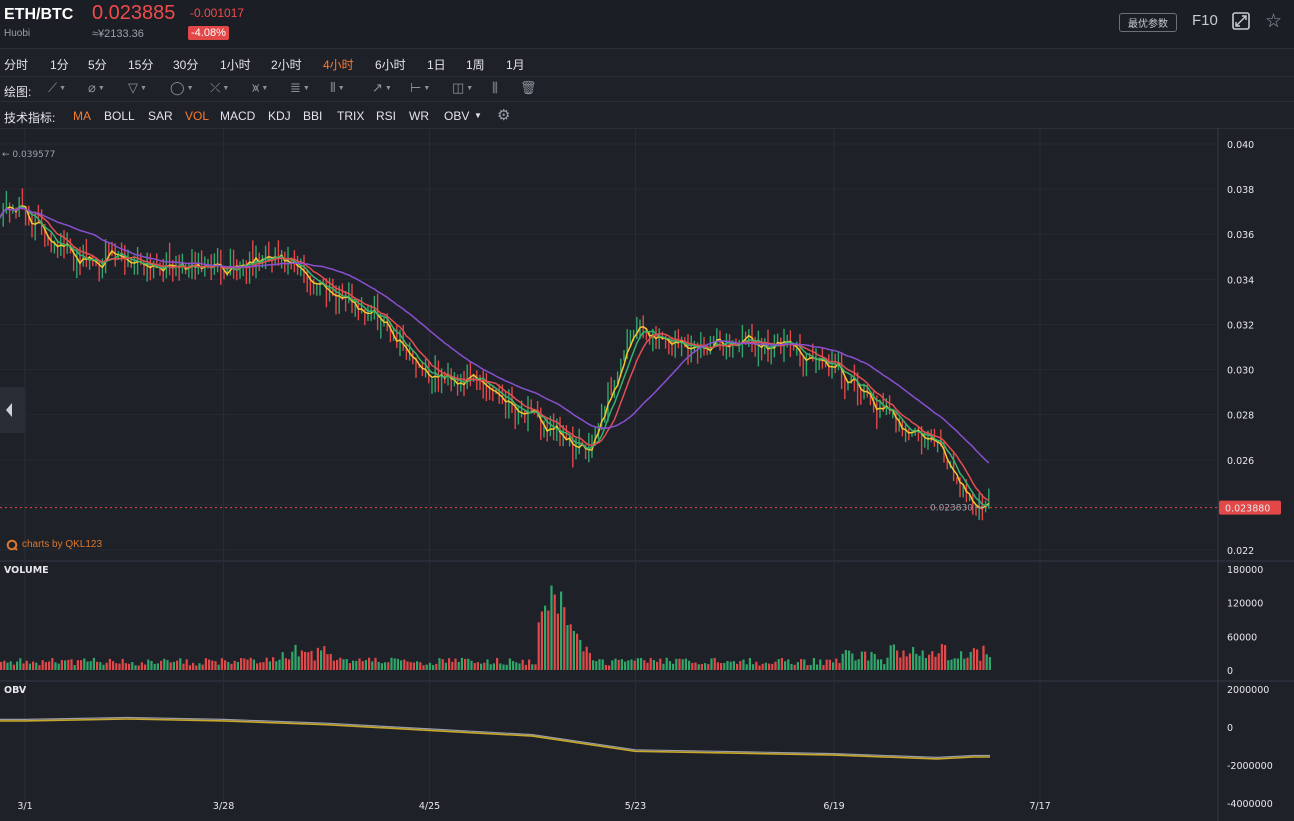 The width and height of the screenshot is (1294, 821). I want to click on fullscreen-icon, so click(1241, 21).